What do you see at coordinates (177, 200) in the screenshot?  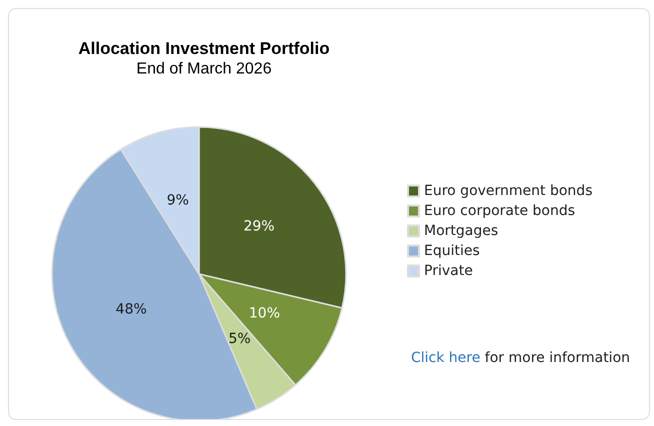 I see `data-label: 9%` at bounding box center [177, 200].